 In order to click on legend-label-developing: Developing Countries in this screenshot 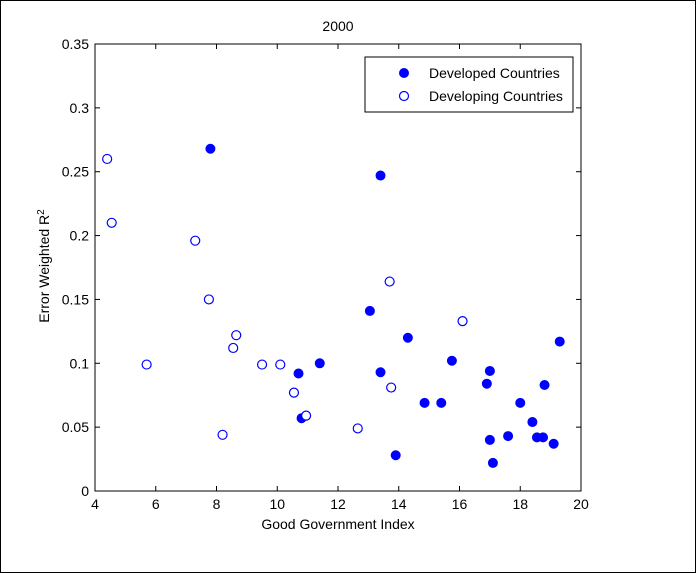, I will do `click(496, 96)`.